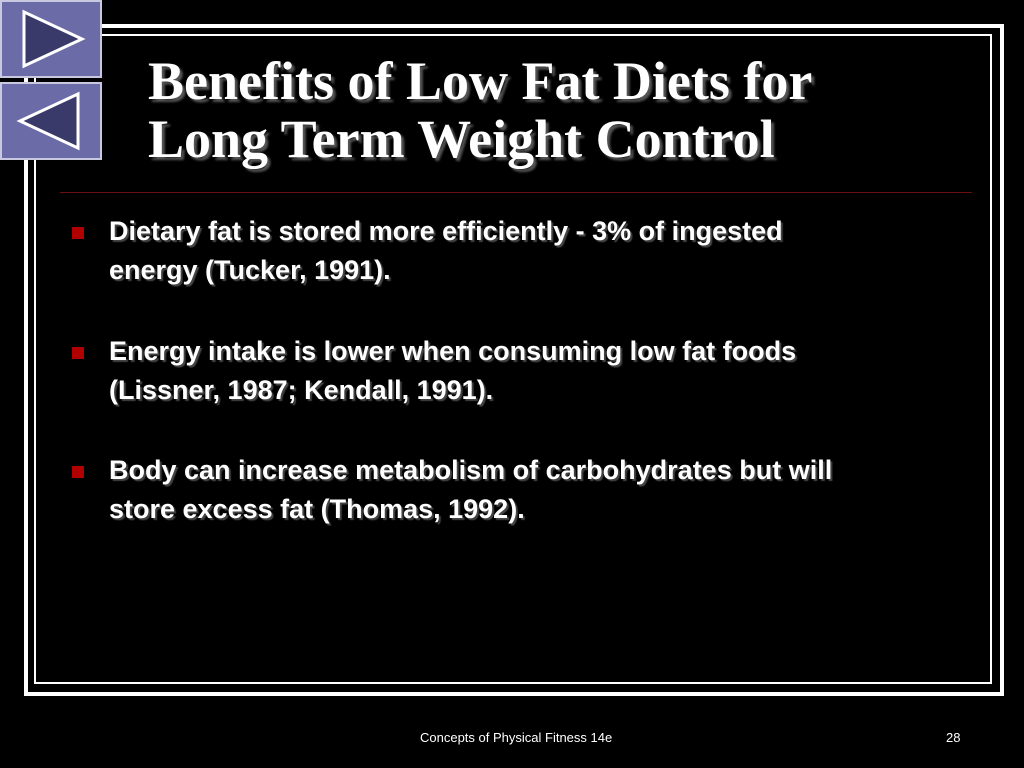 This screenshot has width=1024, height=768. What do you see at coordinates (48, 121) in the screenshot?
I see `prev-icon` at bounding box center [48, 121].